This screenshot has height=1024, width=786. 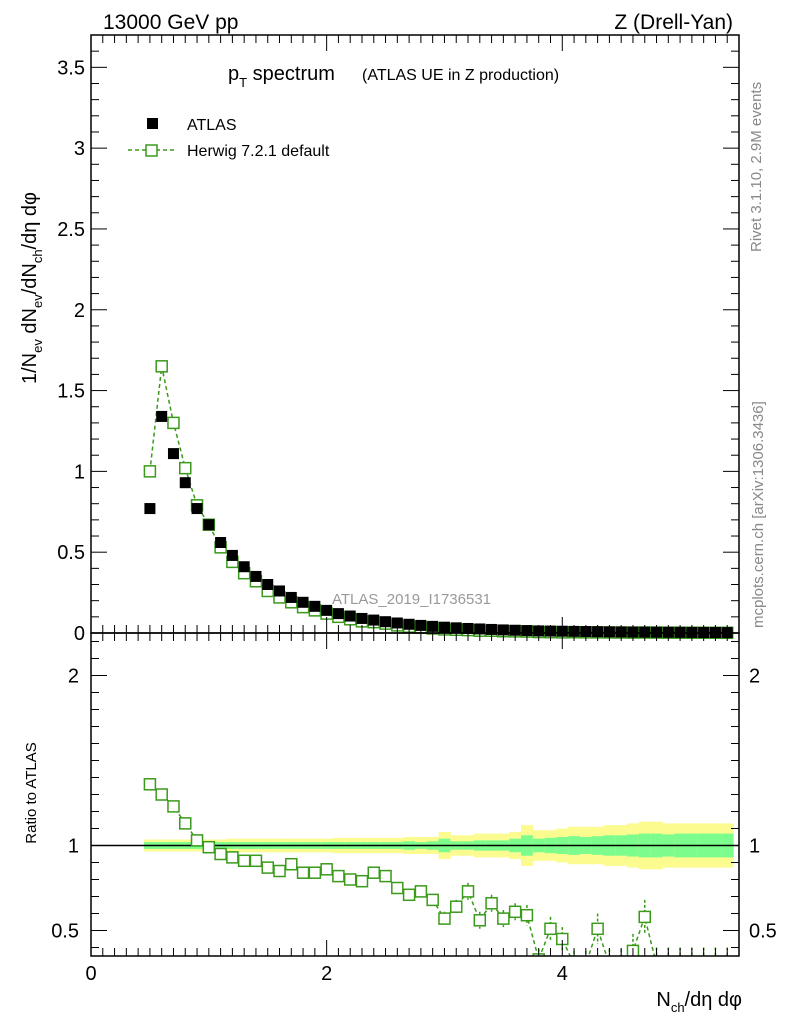 I want to click on mcplots-label: mcplots.cern.ch [arXiv:1306.3436], so click(x=758, y=514).